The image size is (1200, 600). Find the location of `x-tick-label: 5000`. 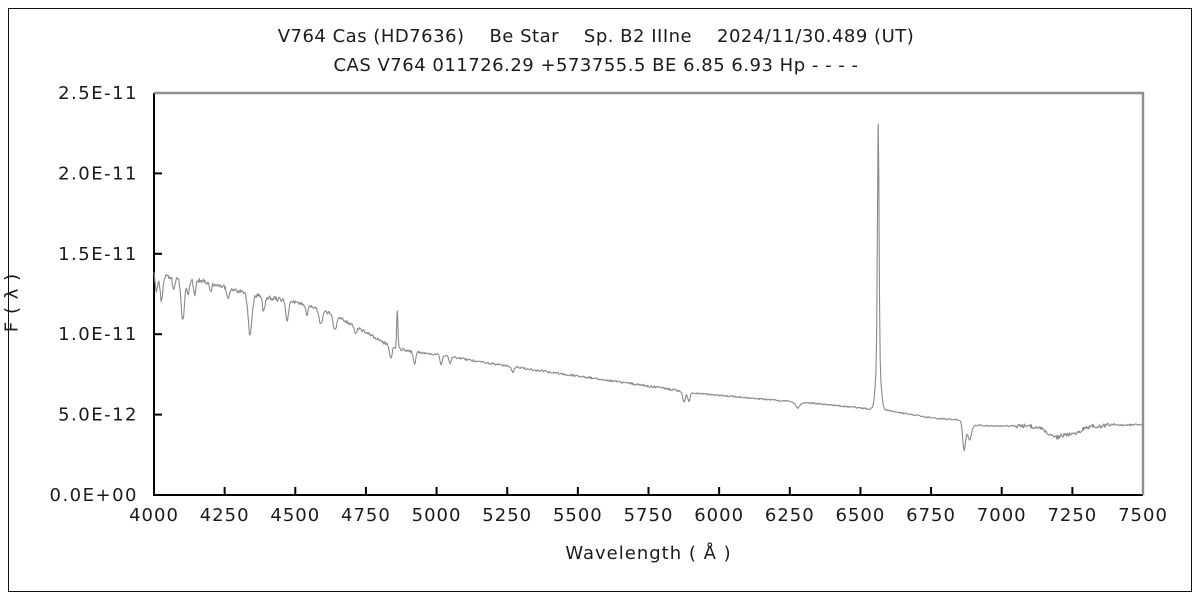

x-tick-label: 5000 is located at coordinates (437, 515).